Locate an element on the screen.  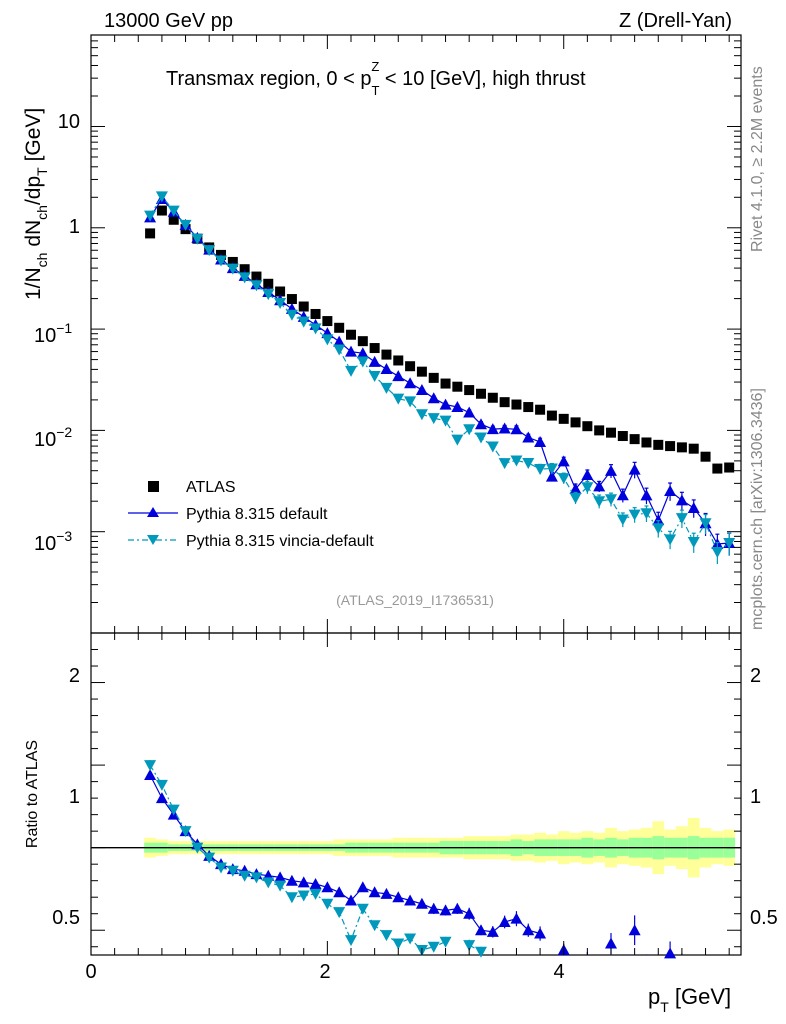
mcplots-label: mcplots.cern.ch [arXiv:1306.3436] is located at coordinates (757, 509).